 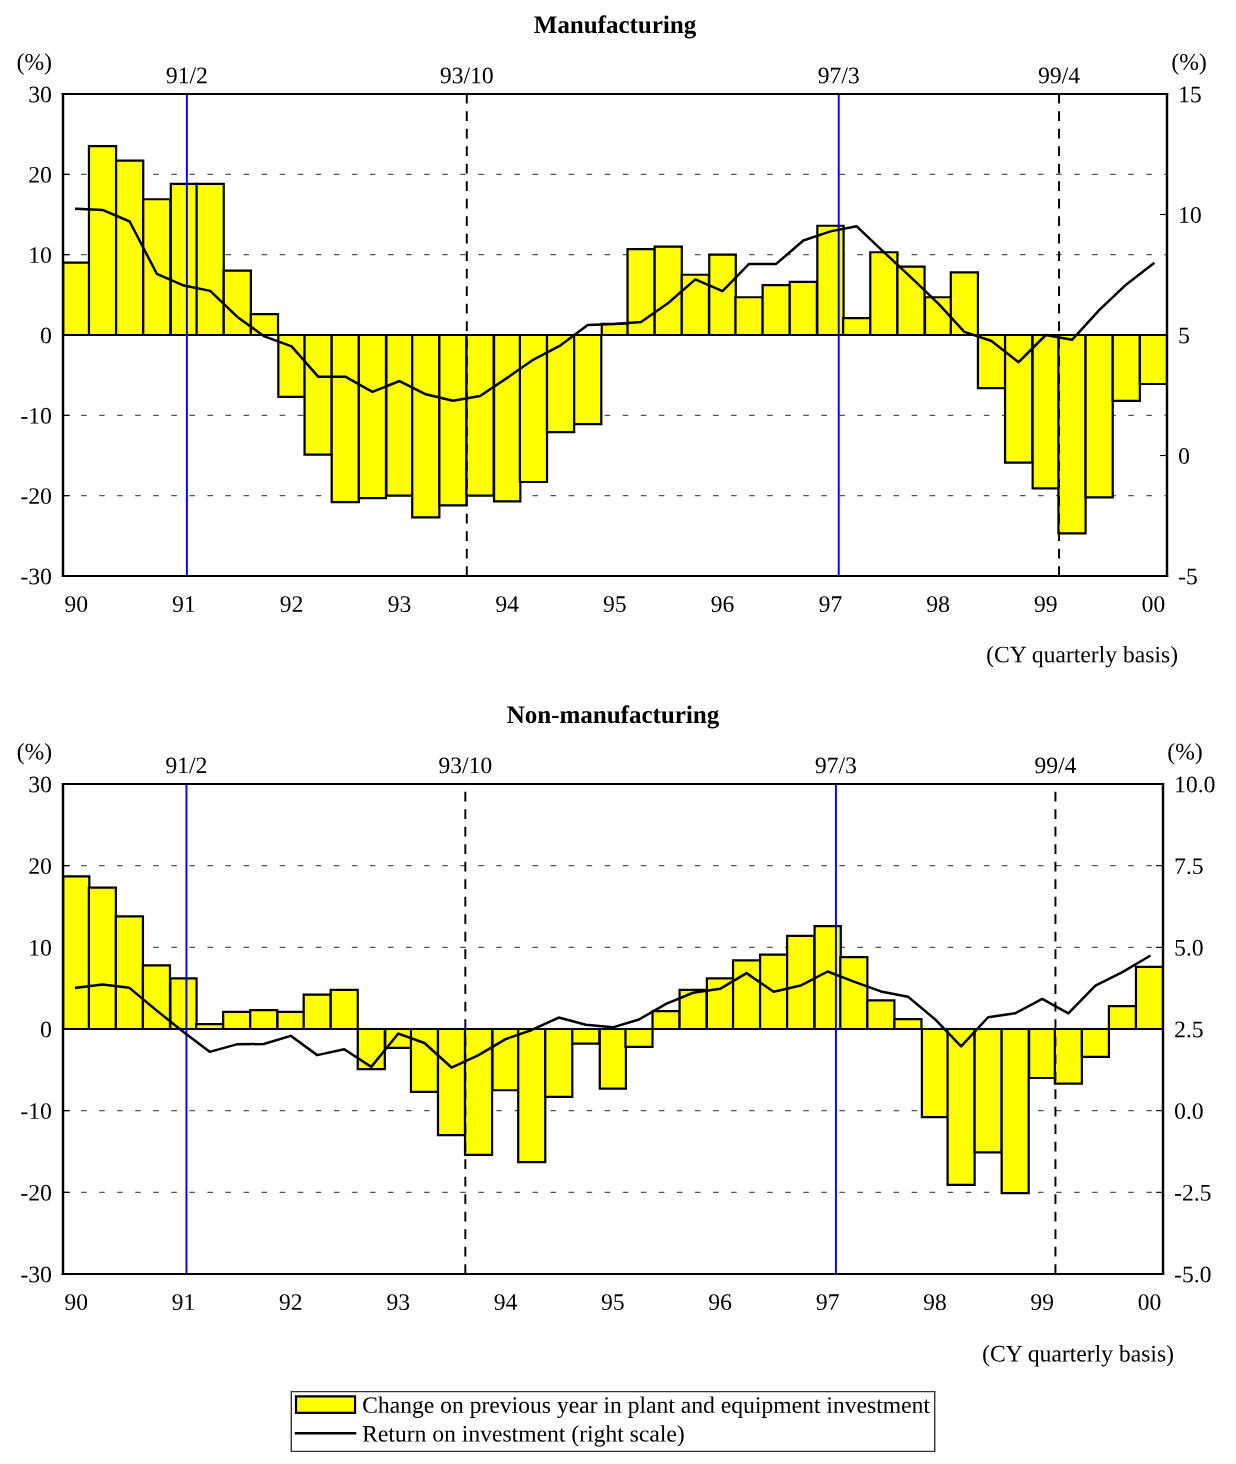 What do you see at coordinates (523, 1436) in the screenshot?
I see `legend-label: Return on investment (right scale)` at bounding box center [523, 1436].